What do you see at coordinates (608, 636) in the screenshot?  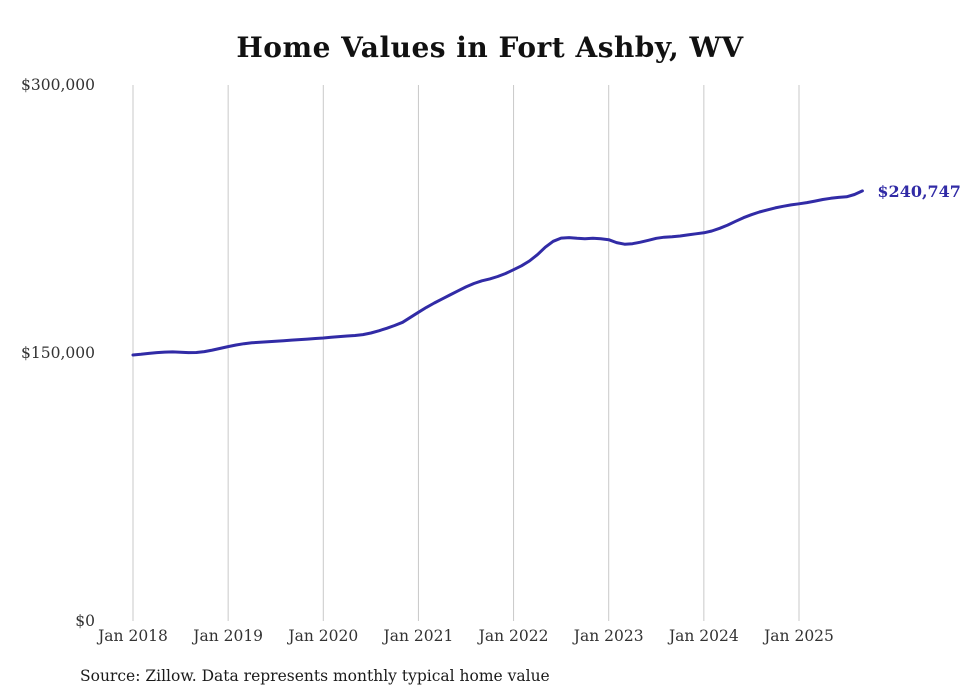 I see `x-tick-label: Jan 2023` at bounding box center [608, 636].